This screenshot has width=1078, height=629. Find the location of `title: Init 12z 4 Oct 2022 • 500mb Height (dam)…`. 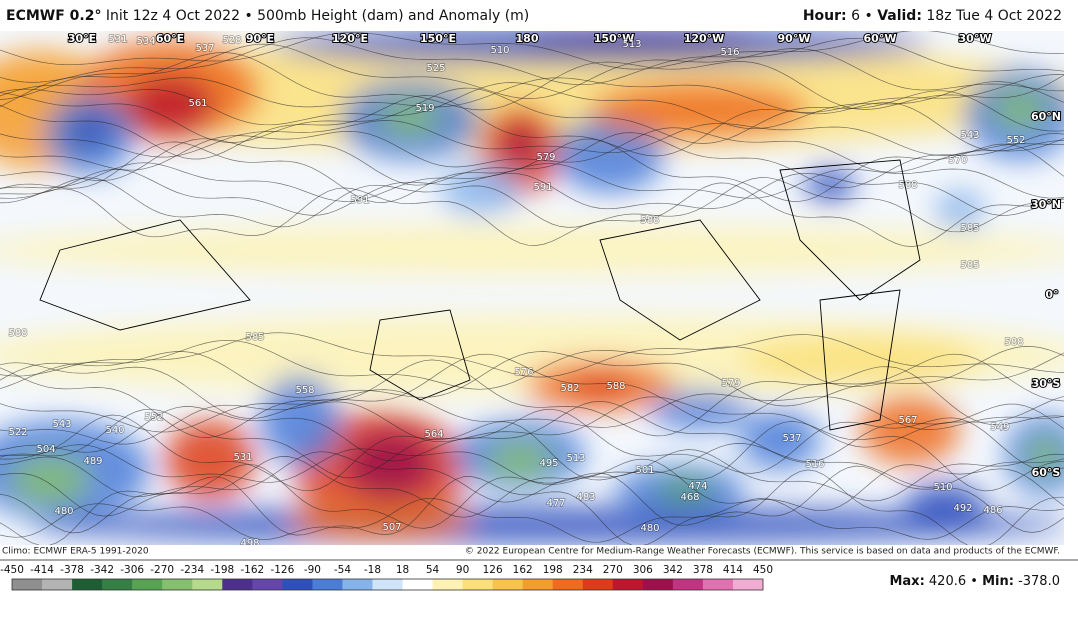

title: Init 12z 4 Oct 2022 • 500mb Height (dam)… is located at coordinates (317, 16).